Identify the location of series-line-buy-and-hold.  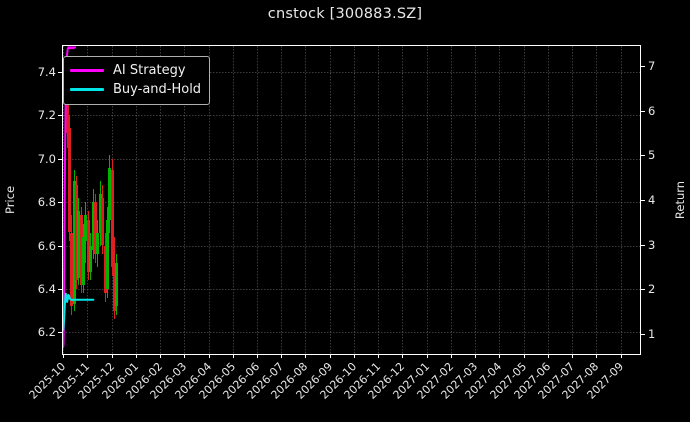
(78, 312).